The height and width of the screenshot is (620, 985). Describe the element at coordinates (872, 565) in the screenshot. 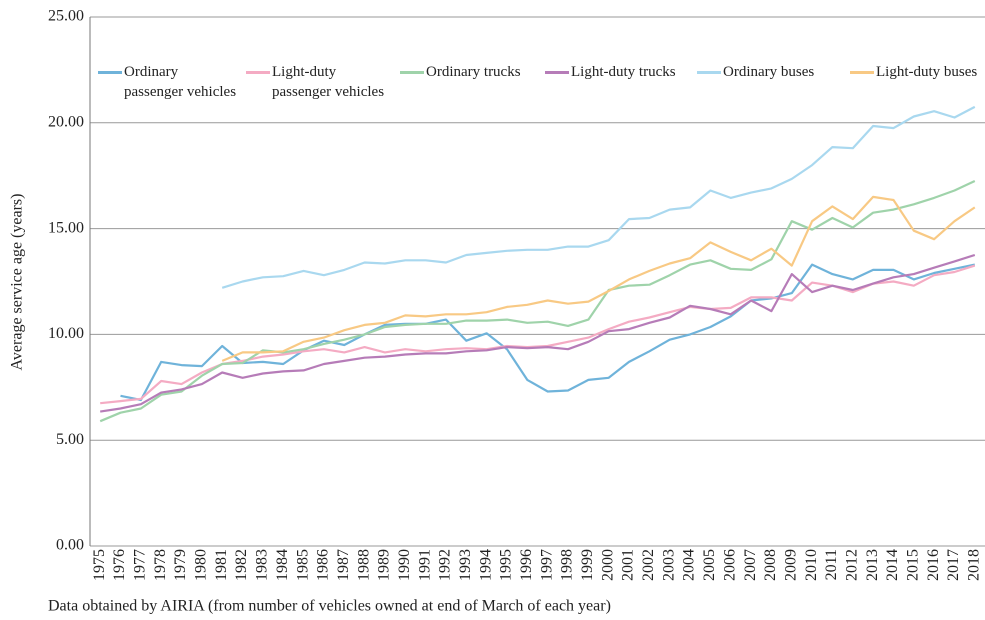

I see `x-tick-label: 2013` at that location.